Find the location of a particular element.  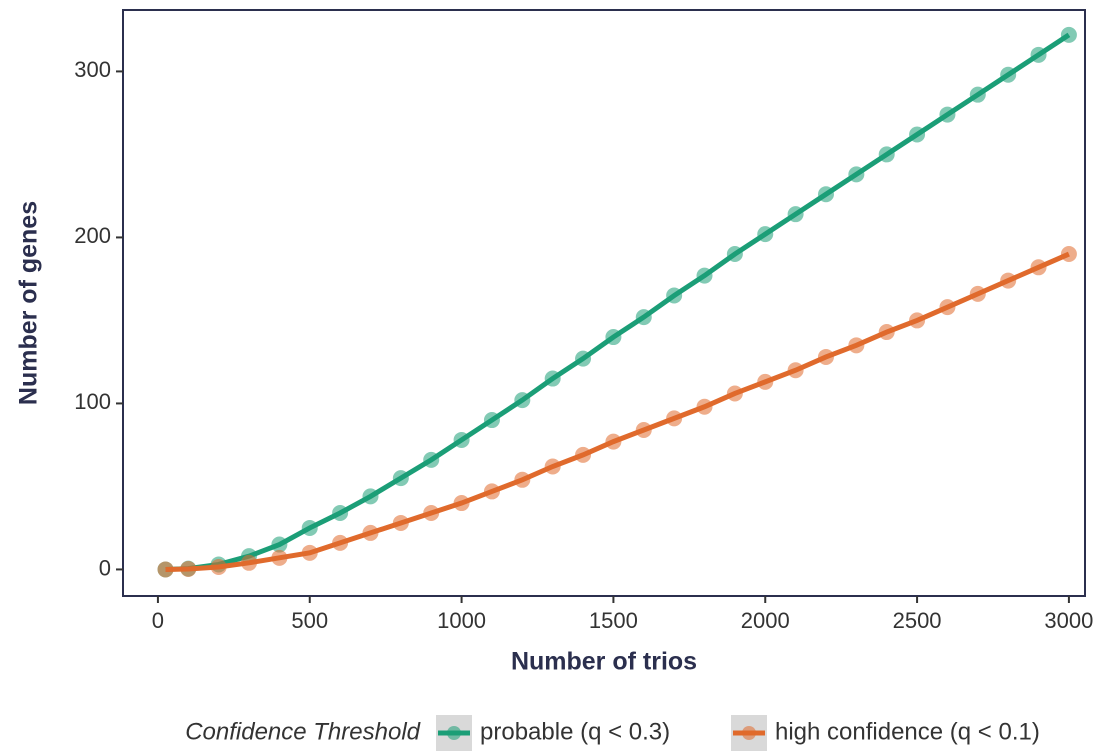

y-tick-label: 200 is located at coordinates (92, 235).